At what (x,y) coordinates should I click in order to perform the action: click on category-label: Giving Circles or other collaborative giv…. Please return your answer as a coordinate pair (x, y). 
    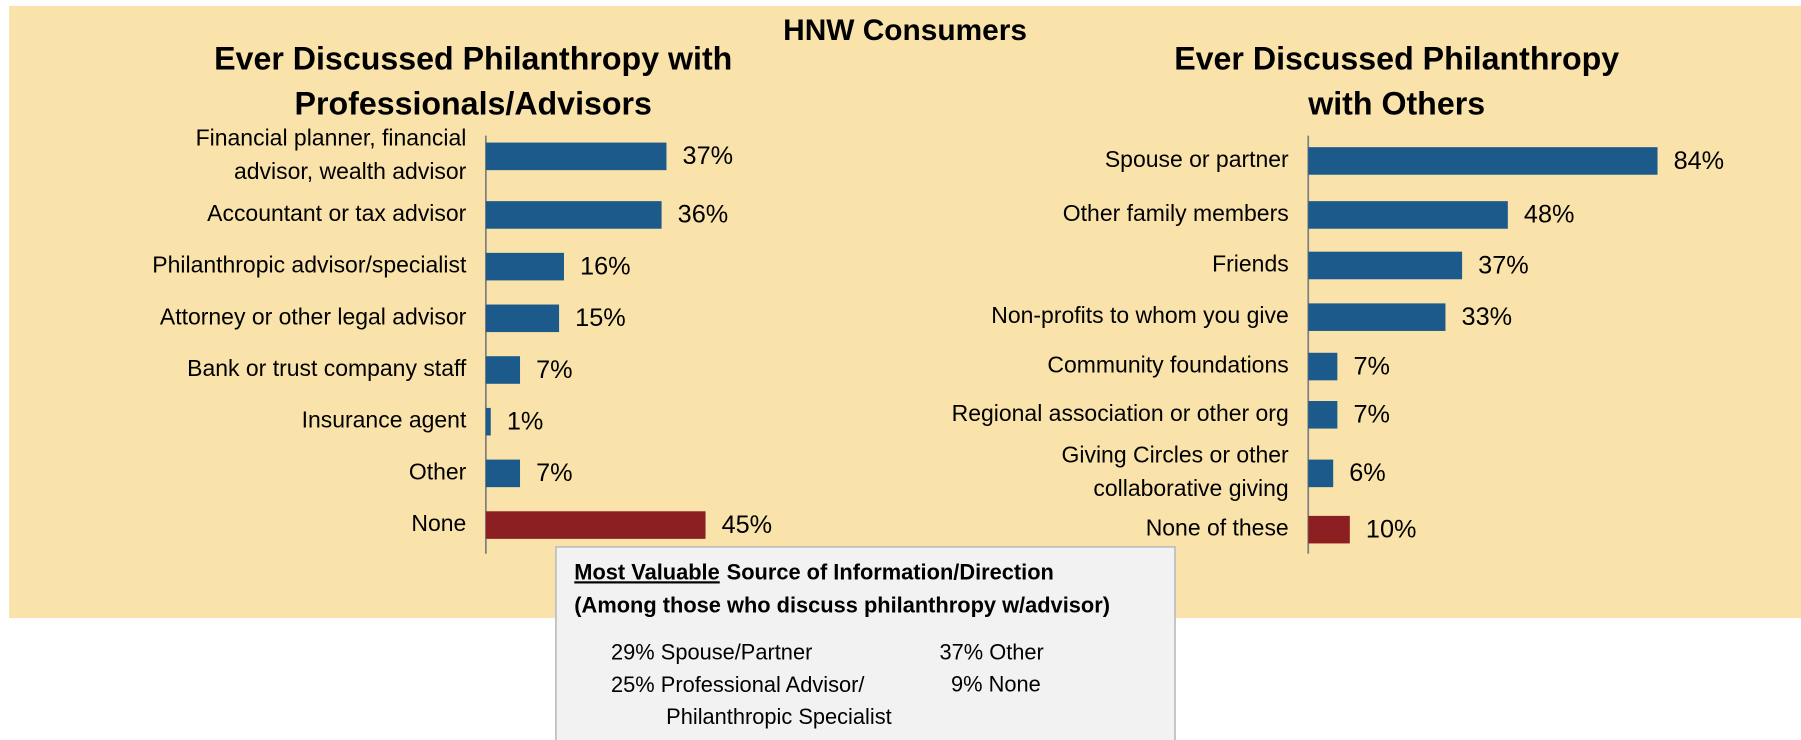
    Looking at the image, I should click on (1176, 471).